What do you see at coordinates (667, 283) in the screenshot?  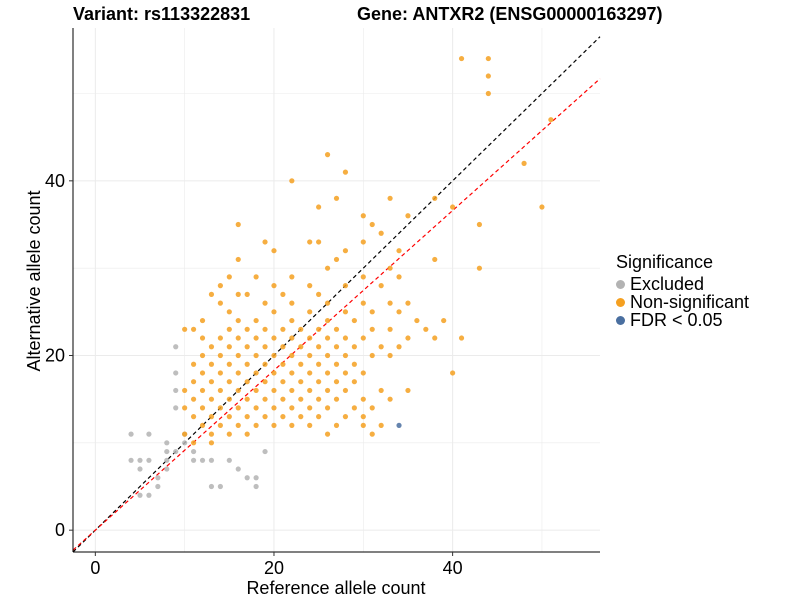 I see `legend-label-excluded: Excluded` at bounding box center [667, 283].